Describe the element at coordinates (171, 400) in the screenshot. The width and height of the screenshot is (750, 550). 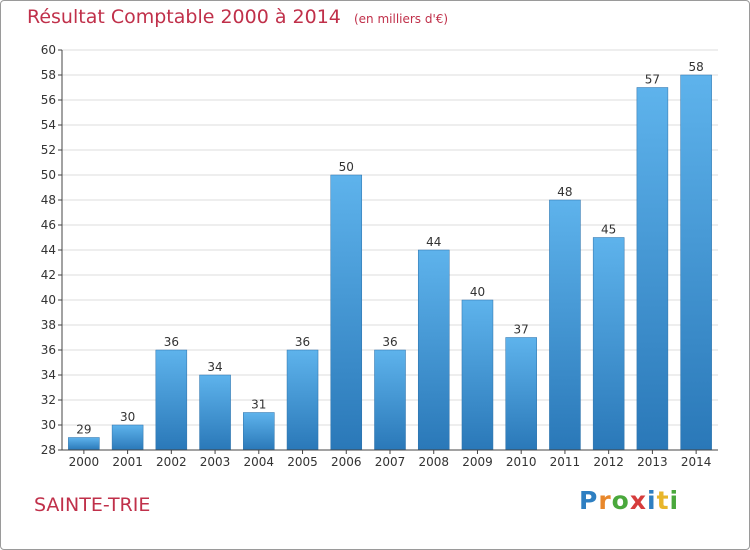
I see `bar-2002` at that location.